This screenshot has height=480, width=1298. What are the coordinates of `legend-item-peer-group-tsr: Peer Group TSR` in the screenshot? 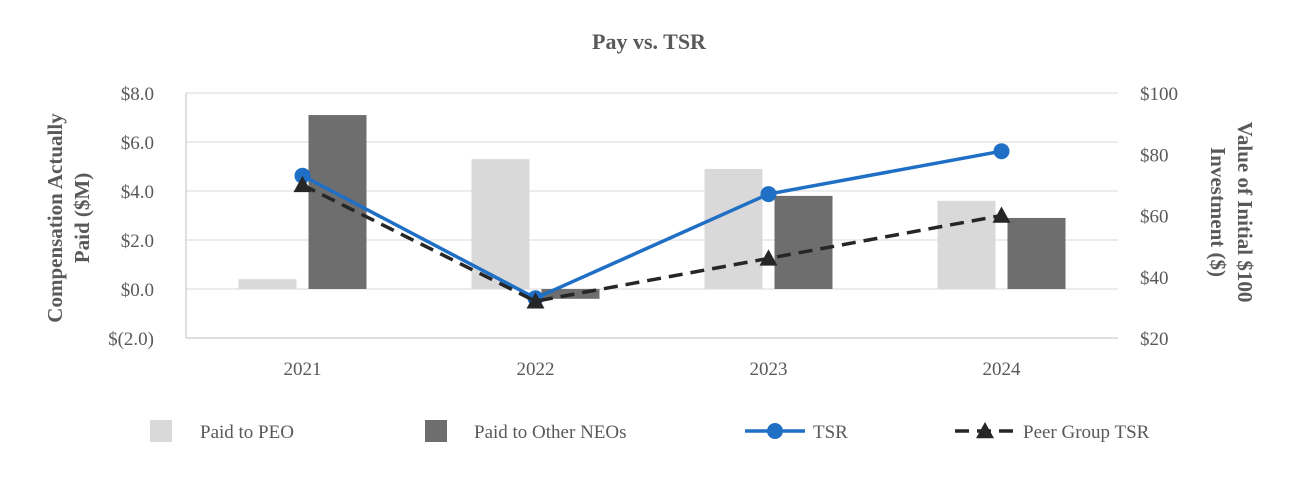 It's located at (1052, 432).